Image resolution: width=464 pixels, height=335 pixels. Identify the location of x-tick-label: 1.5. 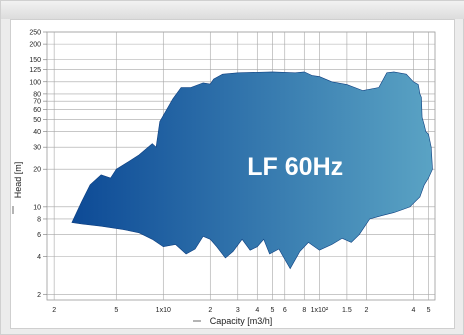
(347, 310).